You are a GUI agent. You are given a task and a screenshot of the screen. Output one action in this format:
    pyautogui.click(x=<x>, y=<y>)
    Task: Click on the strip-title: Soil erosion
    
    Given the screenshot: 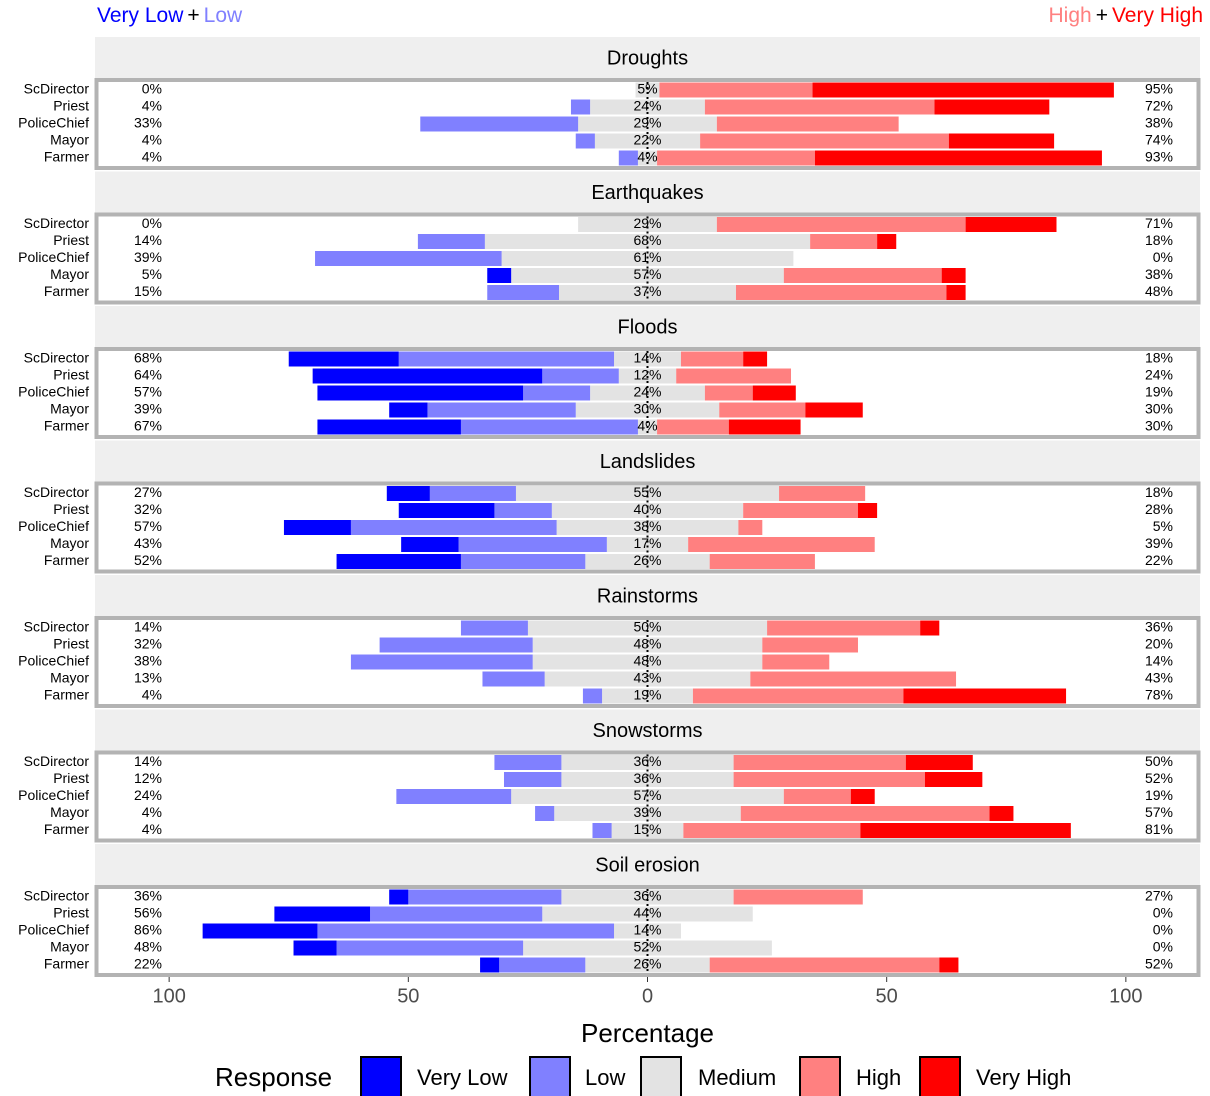 What is the action you would take?
    pyautogui.click(x=647, y=865)
    